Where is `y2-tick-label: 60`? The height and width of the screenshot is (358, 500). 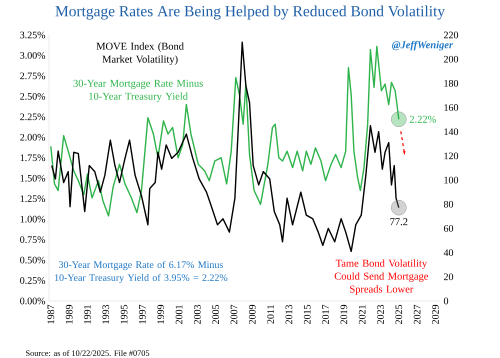
y2-tick-label: 60 is located at coordinates (449, 228).